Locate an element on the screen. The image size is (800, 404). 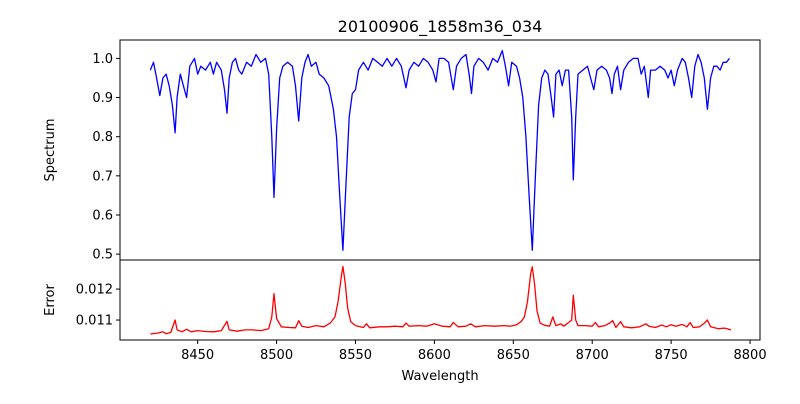
y-tick-label: 0.8 is located at coordinates (102, 137).